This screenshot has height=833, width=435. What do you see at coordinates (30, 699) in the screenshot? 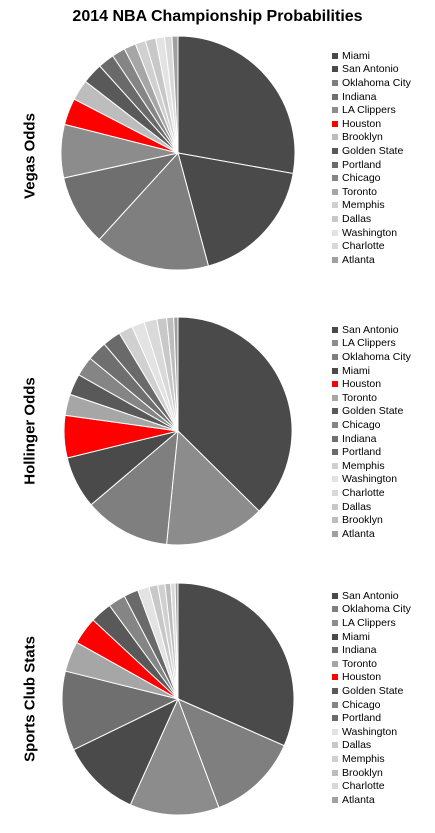
I see `panel-label: Sports Club Stats` at bounding box center [30, 699].